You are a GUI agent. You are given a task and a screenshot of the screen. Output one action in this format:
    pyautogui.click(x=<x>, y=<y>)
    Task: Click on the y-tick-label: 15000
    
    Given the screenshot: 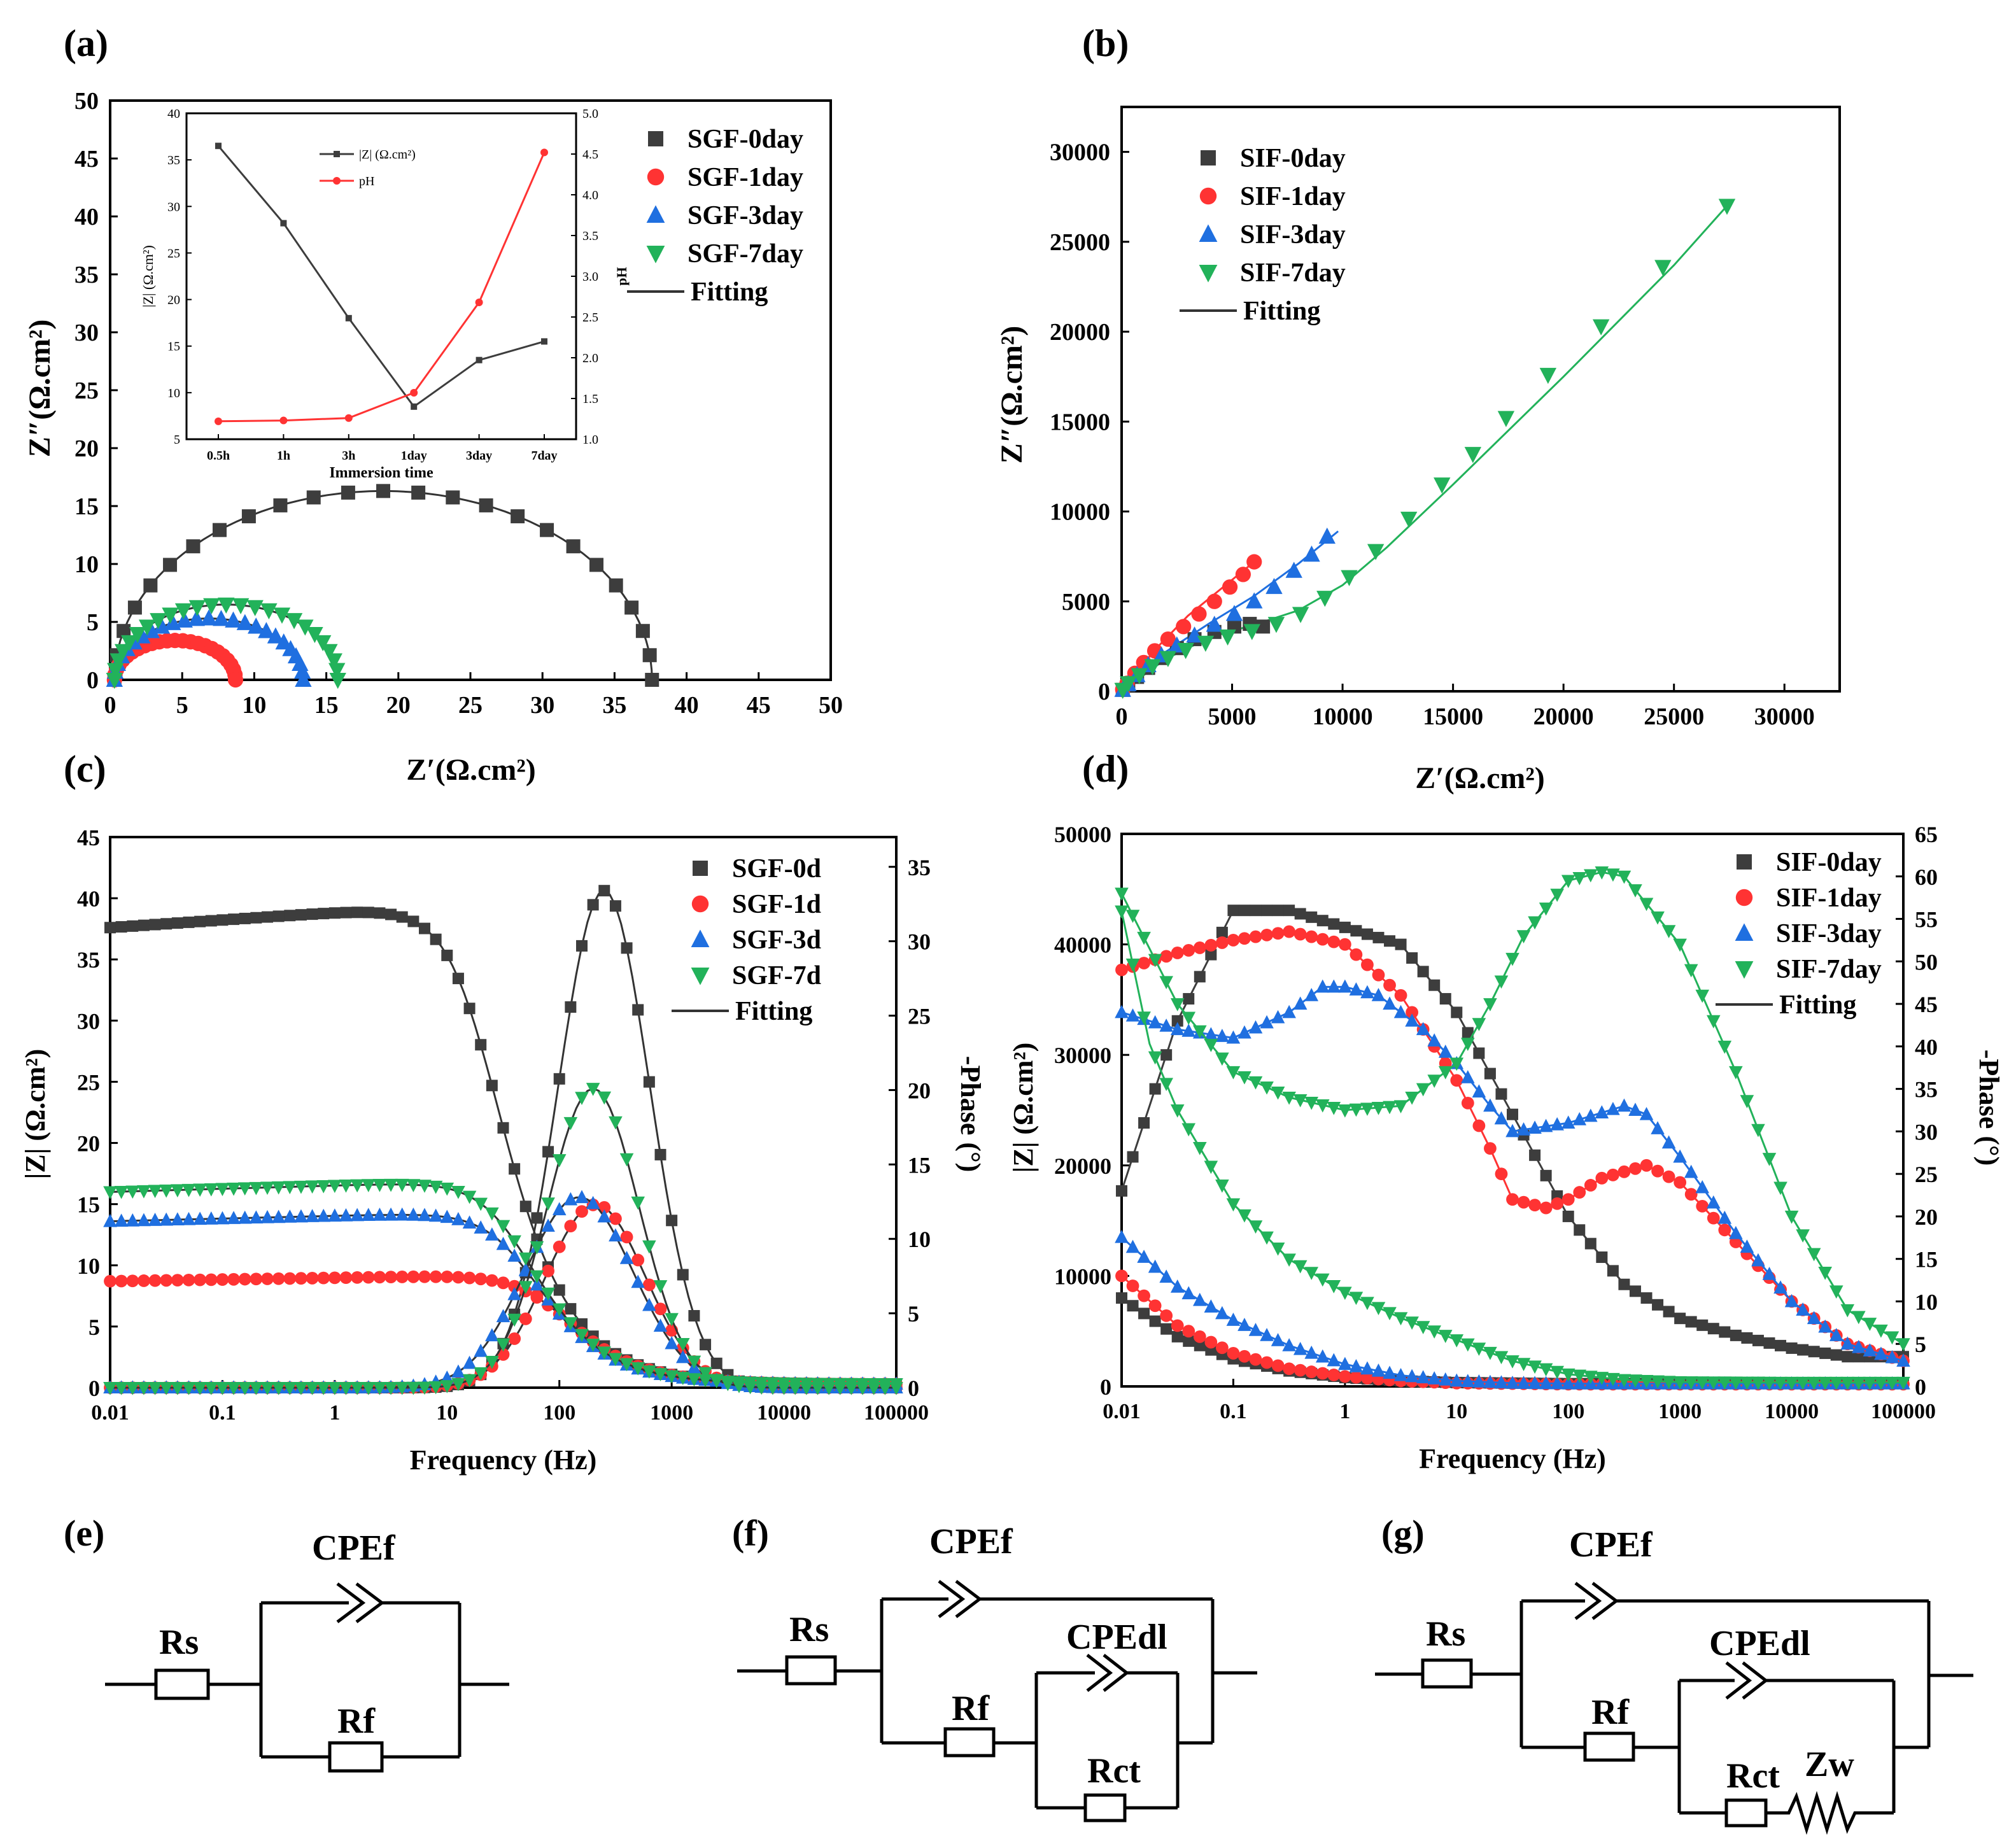 What is the action you would take?
    pyautogui.click(x=1080, y=422)
    